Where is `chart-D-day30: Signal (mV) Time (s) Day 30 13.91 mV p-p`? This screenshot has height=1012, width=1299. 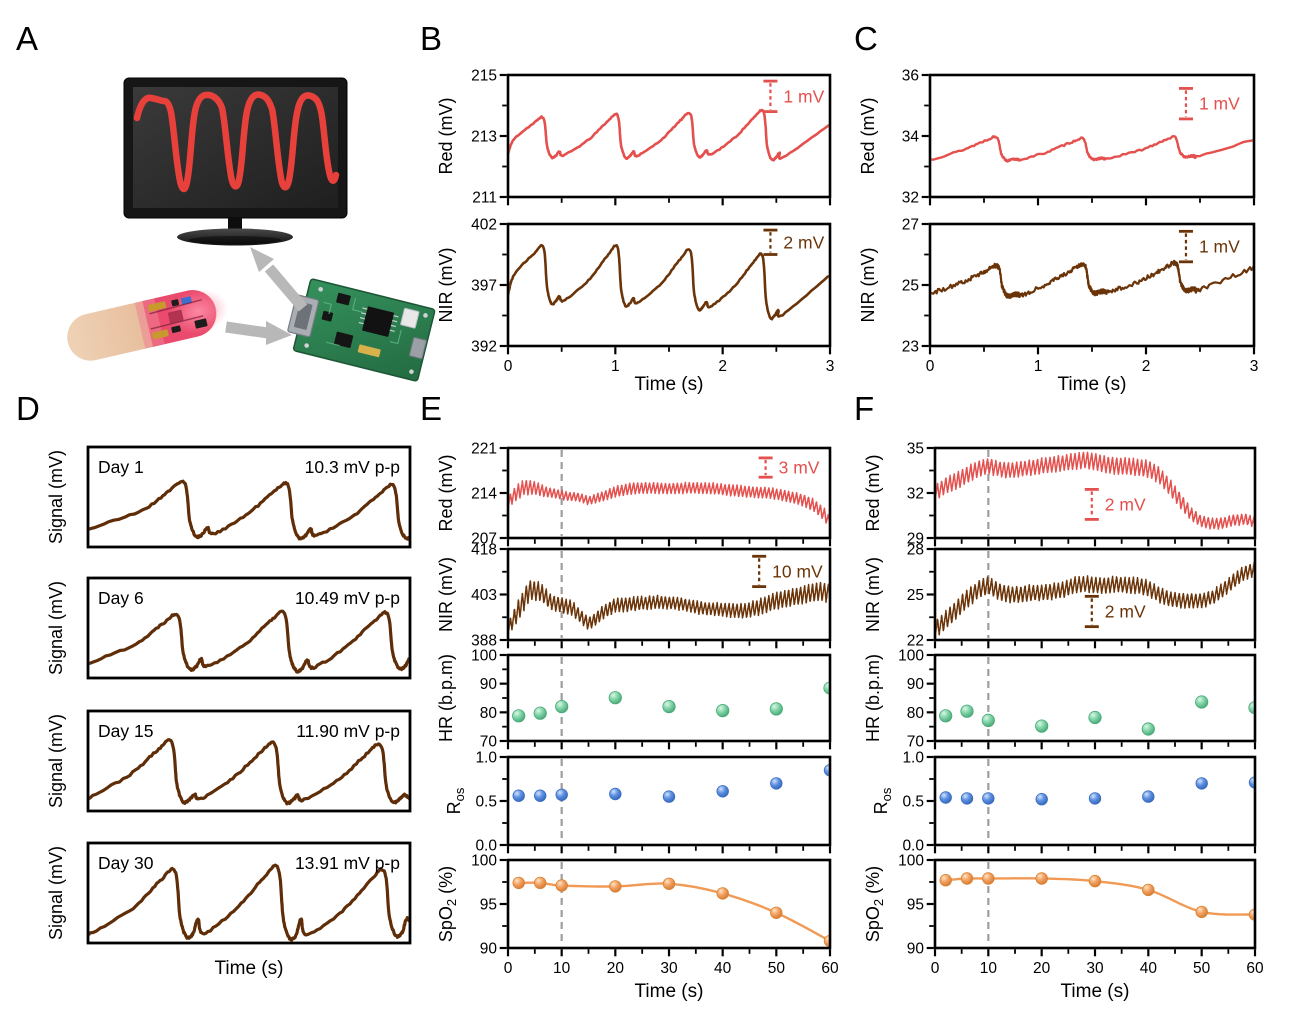 chart-D-day30: Signal (mV) Time (s) Day 30 13.91 mV p-p is located at coordinates (229, 910).